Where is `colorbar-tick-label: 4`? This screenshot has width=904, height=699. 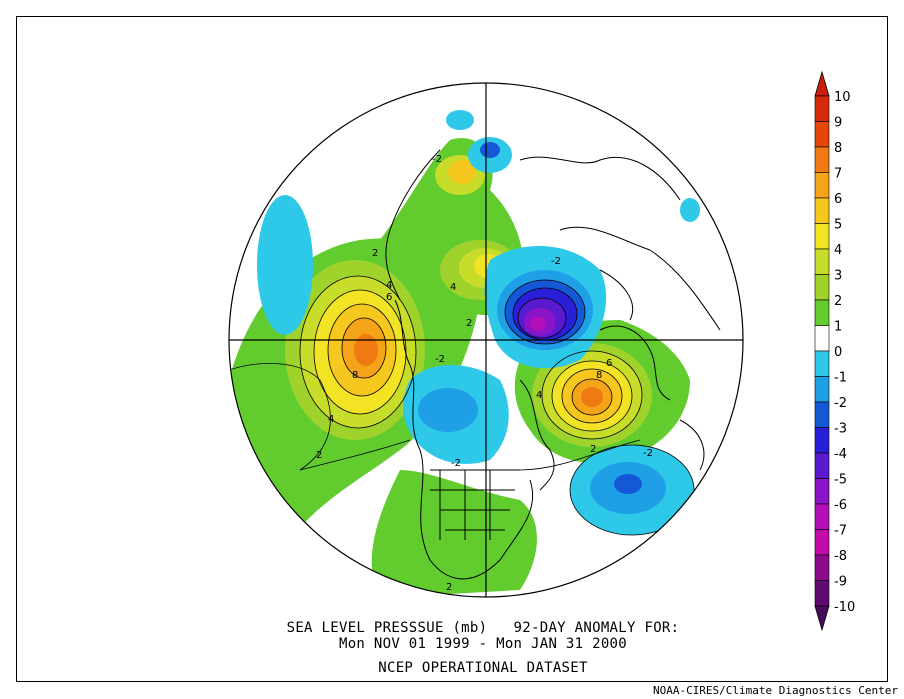
colorbar-tick-label: 4 is located at coordinates (838, 250).